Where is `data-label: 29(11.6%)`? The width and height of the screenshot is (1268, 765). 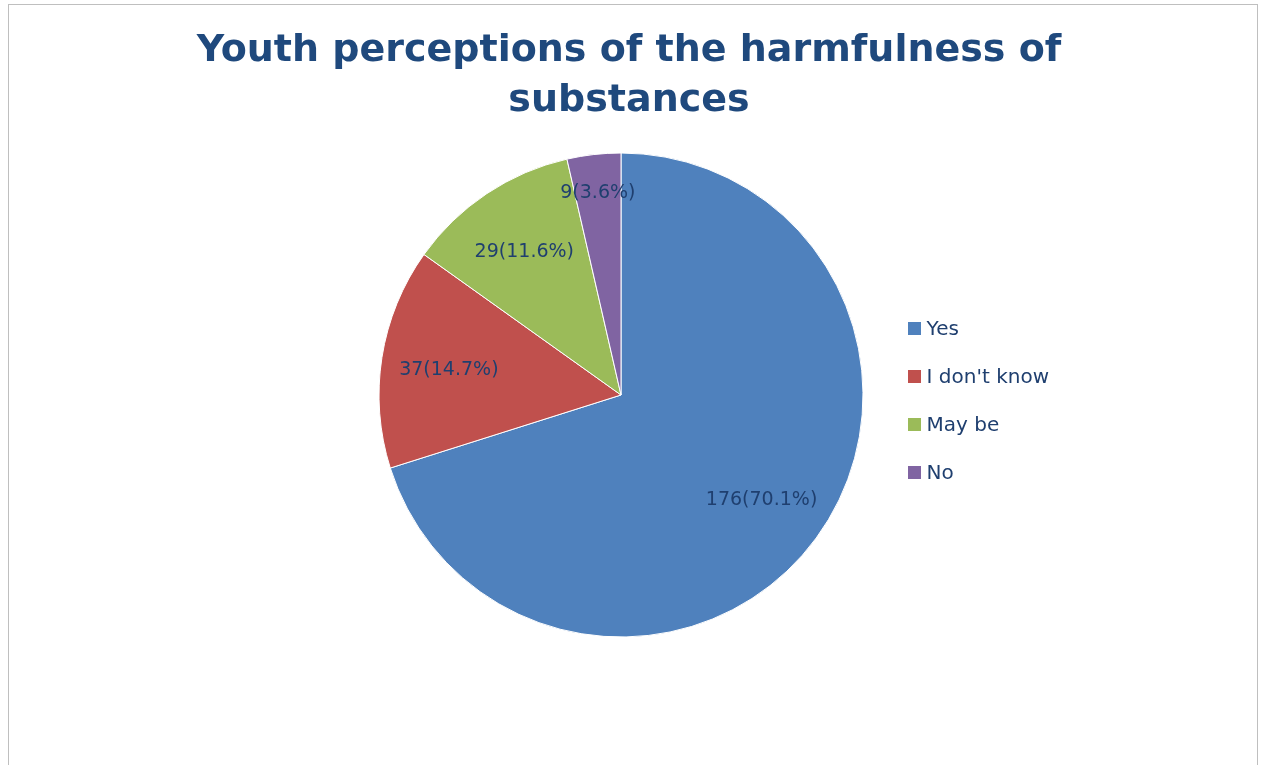
data-label: 29(11.6%) is located at coordinates (524, 250).